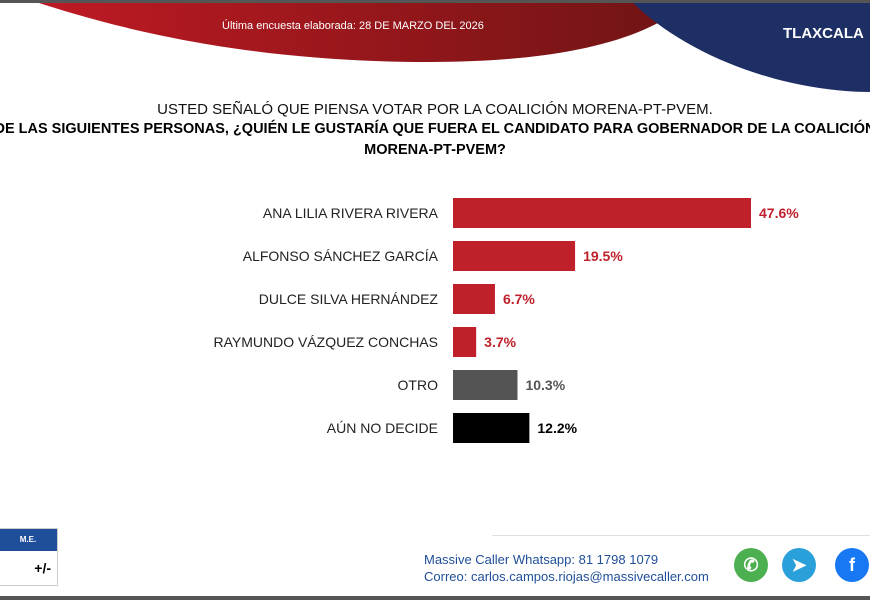 This screenshot has width=870, height=600. Describe the element at coordinates (823, 33) in the screenshot. I see `state-name: TLAXCALA` at that location.